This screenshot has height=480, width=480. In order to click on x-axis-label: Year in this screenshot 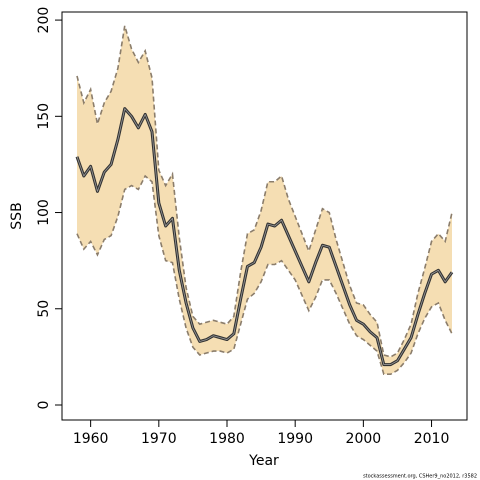, I will do `click(263, 461)`.